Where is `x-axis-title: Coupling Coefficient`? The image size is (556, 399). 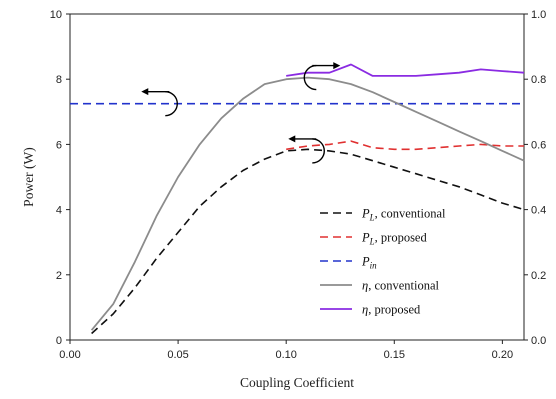 x-axis-title: Coupling Coefficient is located at coordinates (297, 382).